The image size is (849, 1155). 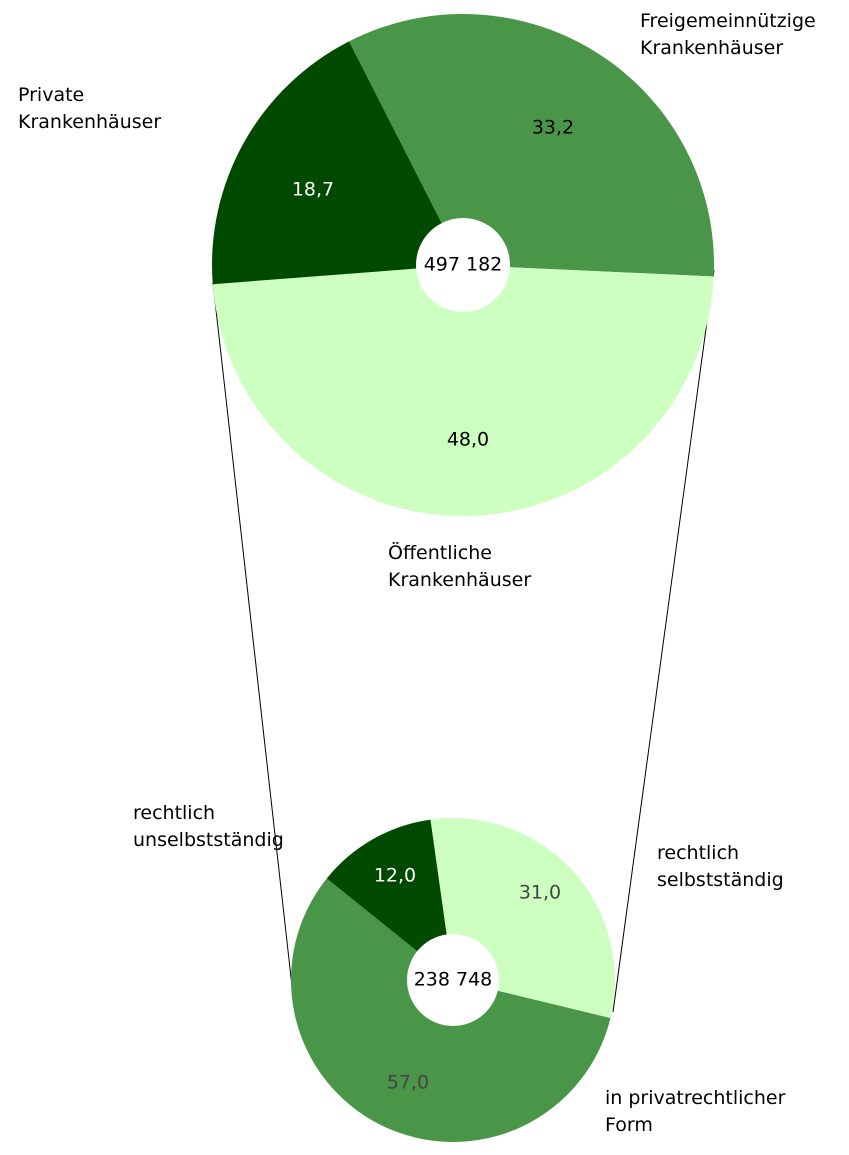 I want to click on value-label: 12,0, so click(x=395, y=876).